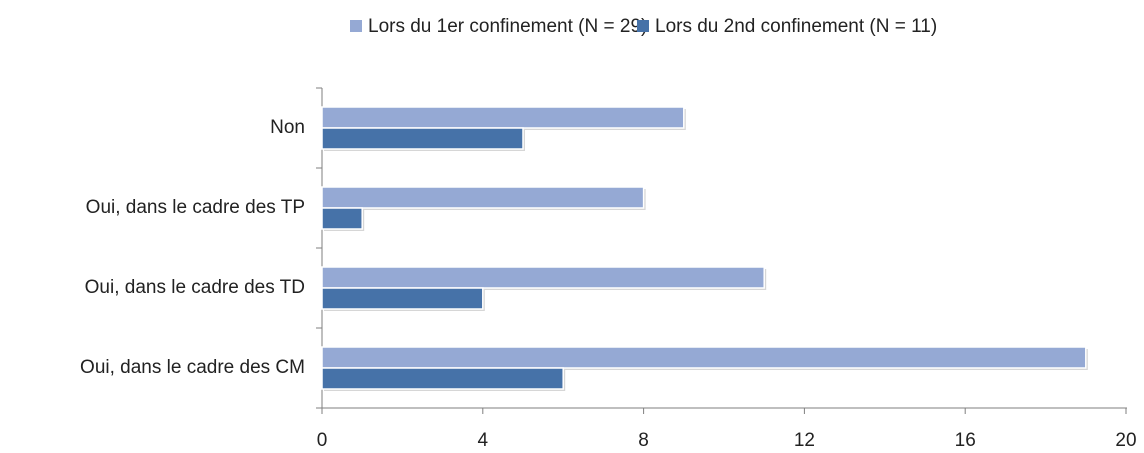 The height and width of the screenshot is (453, 1144). Describe the element at coordinates (796, 26) in the screenshot. I see `legend-label: Lors du 2nd confinement (N = 11)` at that location.